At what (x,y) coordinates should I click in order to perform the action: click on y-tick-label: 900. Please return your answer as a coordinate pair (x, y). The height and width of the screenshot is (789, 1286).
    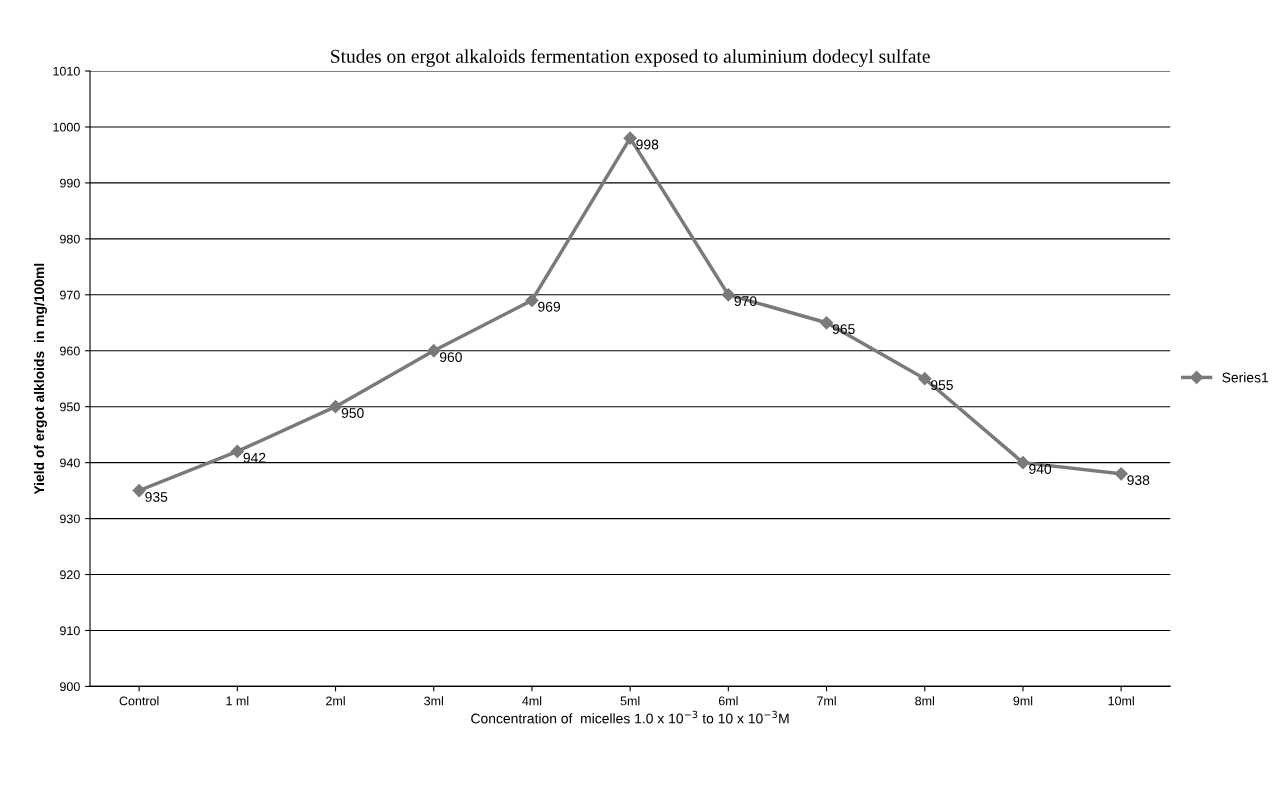
    Looking at the image, I should click on (70, 687).